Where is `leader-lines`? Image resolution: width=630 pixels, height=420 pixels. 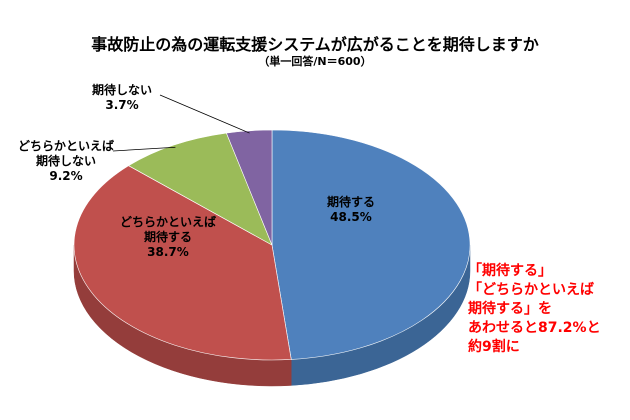
leader-lines is located at coordinates (181, 123).